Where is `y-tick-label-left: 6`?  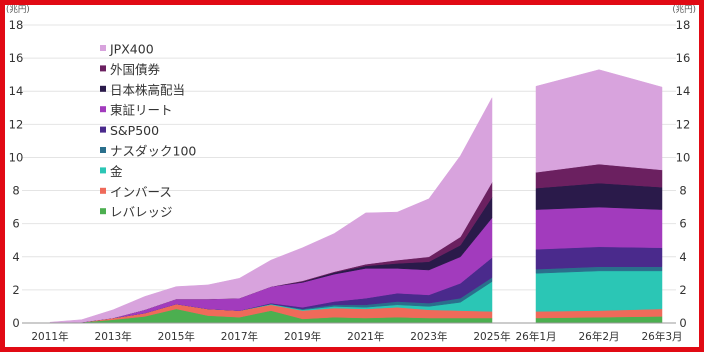
y-tick-label-left: 6 is located at coordinates (15, 224).